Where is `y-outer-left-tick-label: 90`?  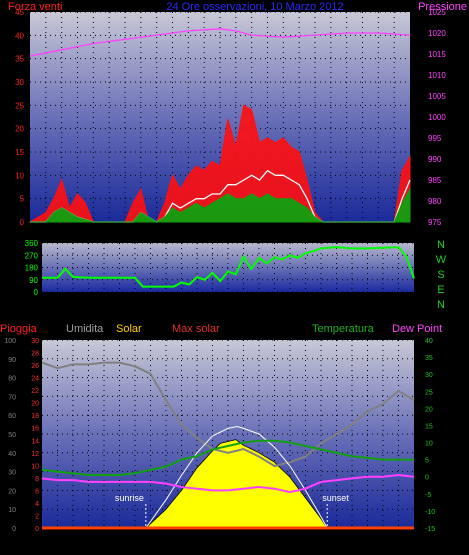 y-outer-left-tick-label: 90 is located at coordinates (12, 360).